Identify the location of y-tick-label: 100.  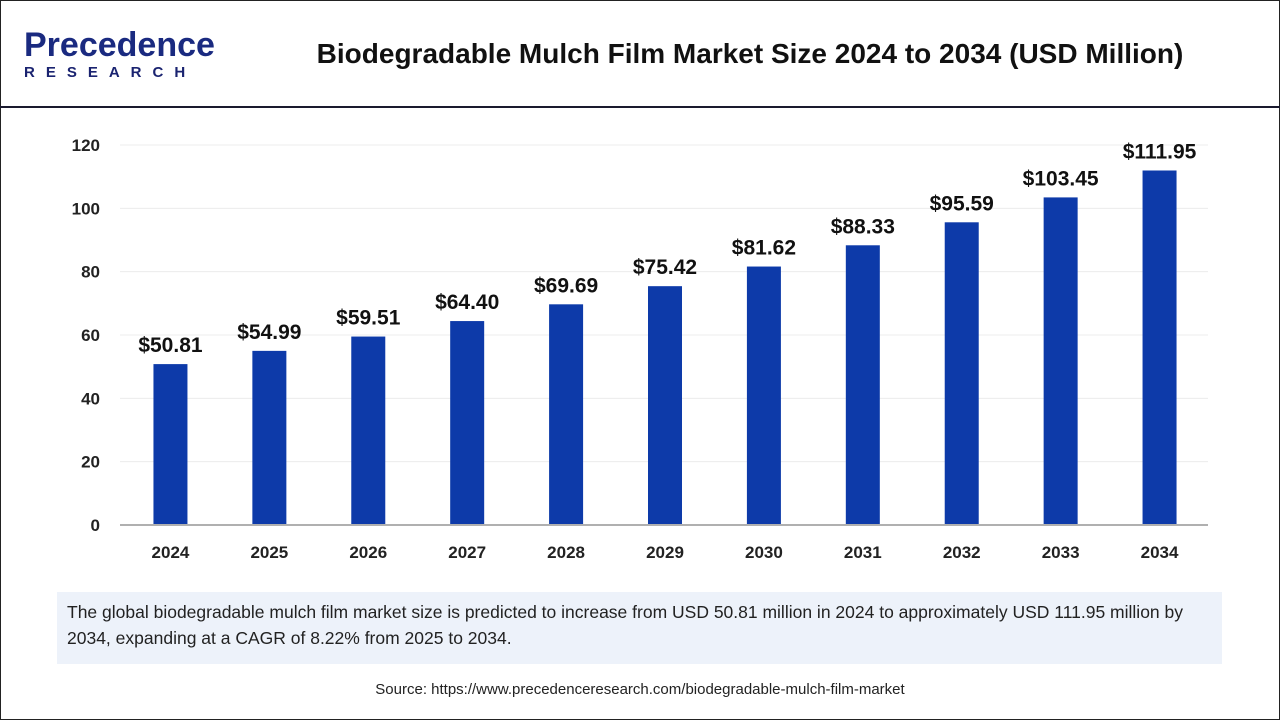
(86, 208).